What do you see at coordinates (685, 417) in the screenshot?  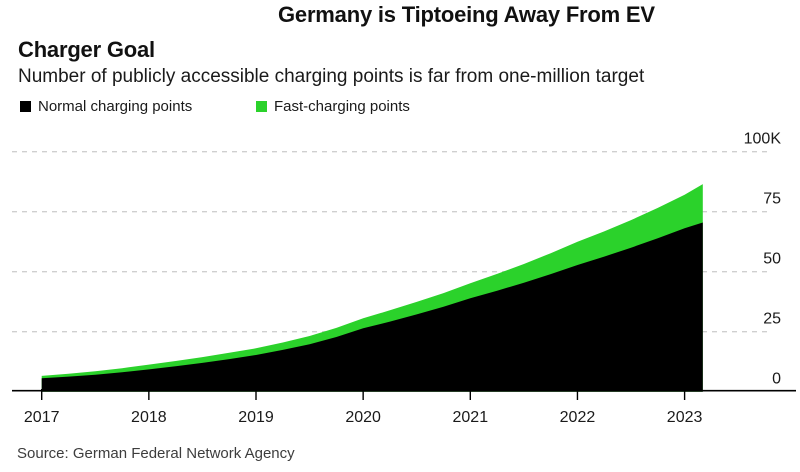 I see `x-tick-label: 2023` at bounding box center [685, 417].